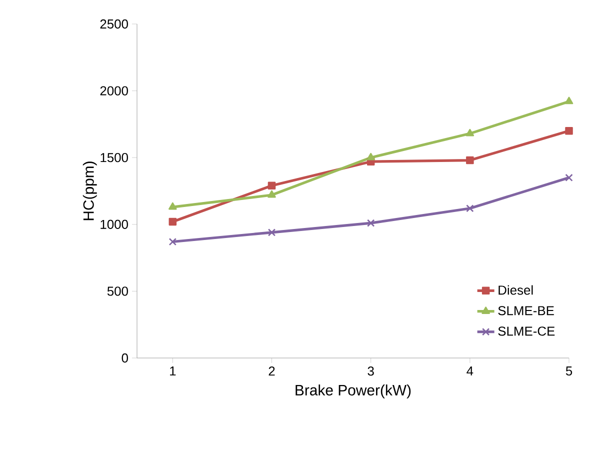 The height and width of the screenshot is (462, 590). I want to click on y-tick-label: 500, so click(117, 291).